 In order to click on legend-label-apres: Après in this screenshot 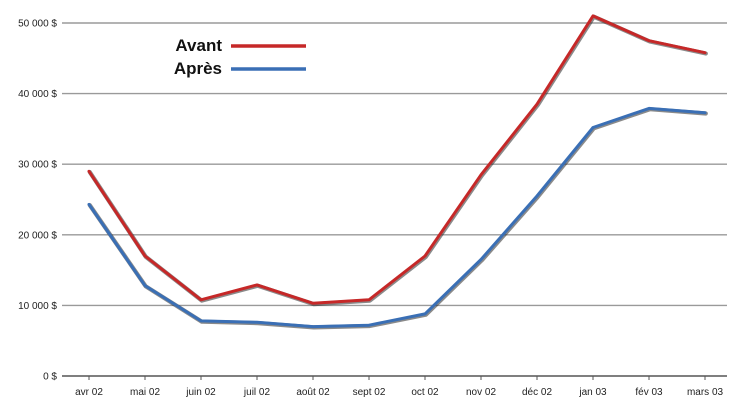, I will do `click(198, 68)`.